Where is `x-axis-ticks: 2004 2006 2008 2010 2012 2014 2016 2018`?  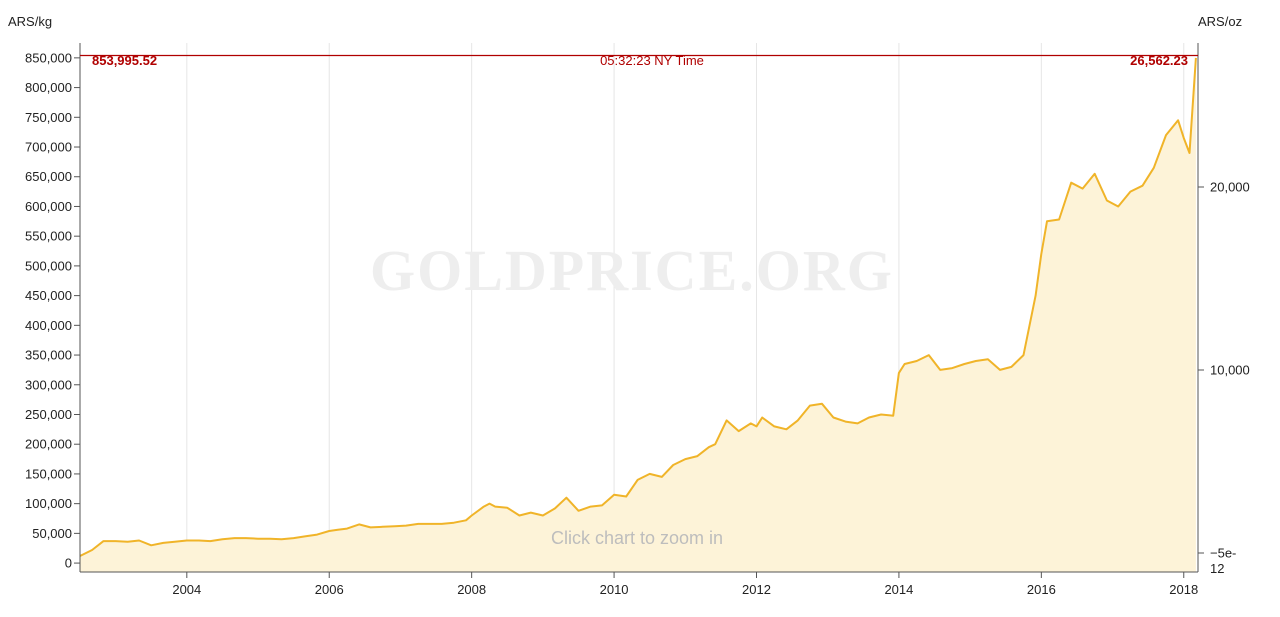
x-axis-ticks: 2004 2006 2008 2010 2012 2014 2016 2018 is located at coordinates (685, 584).